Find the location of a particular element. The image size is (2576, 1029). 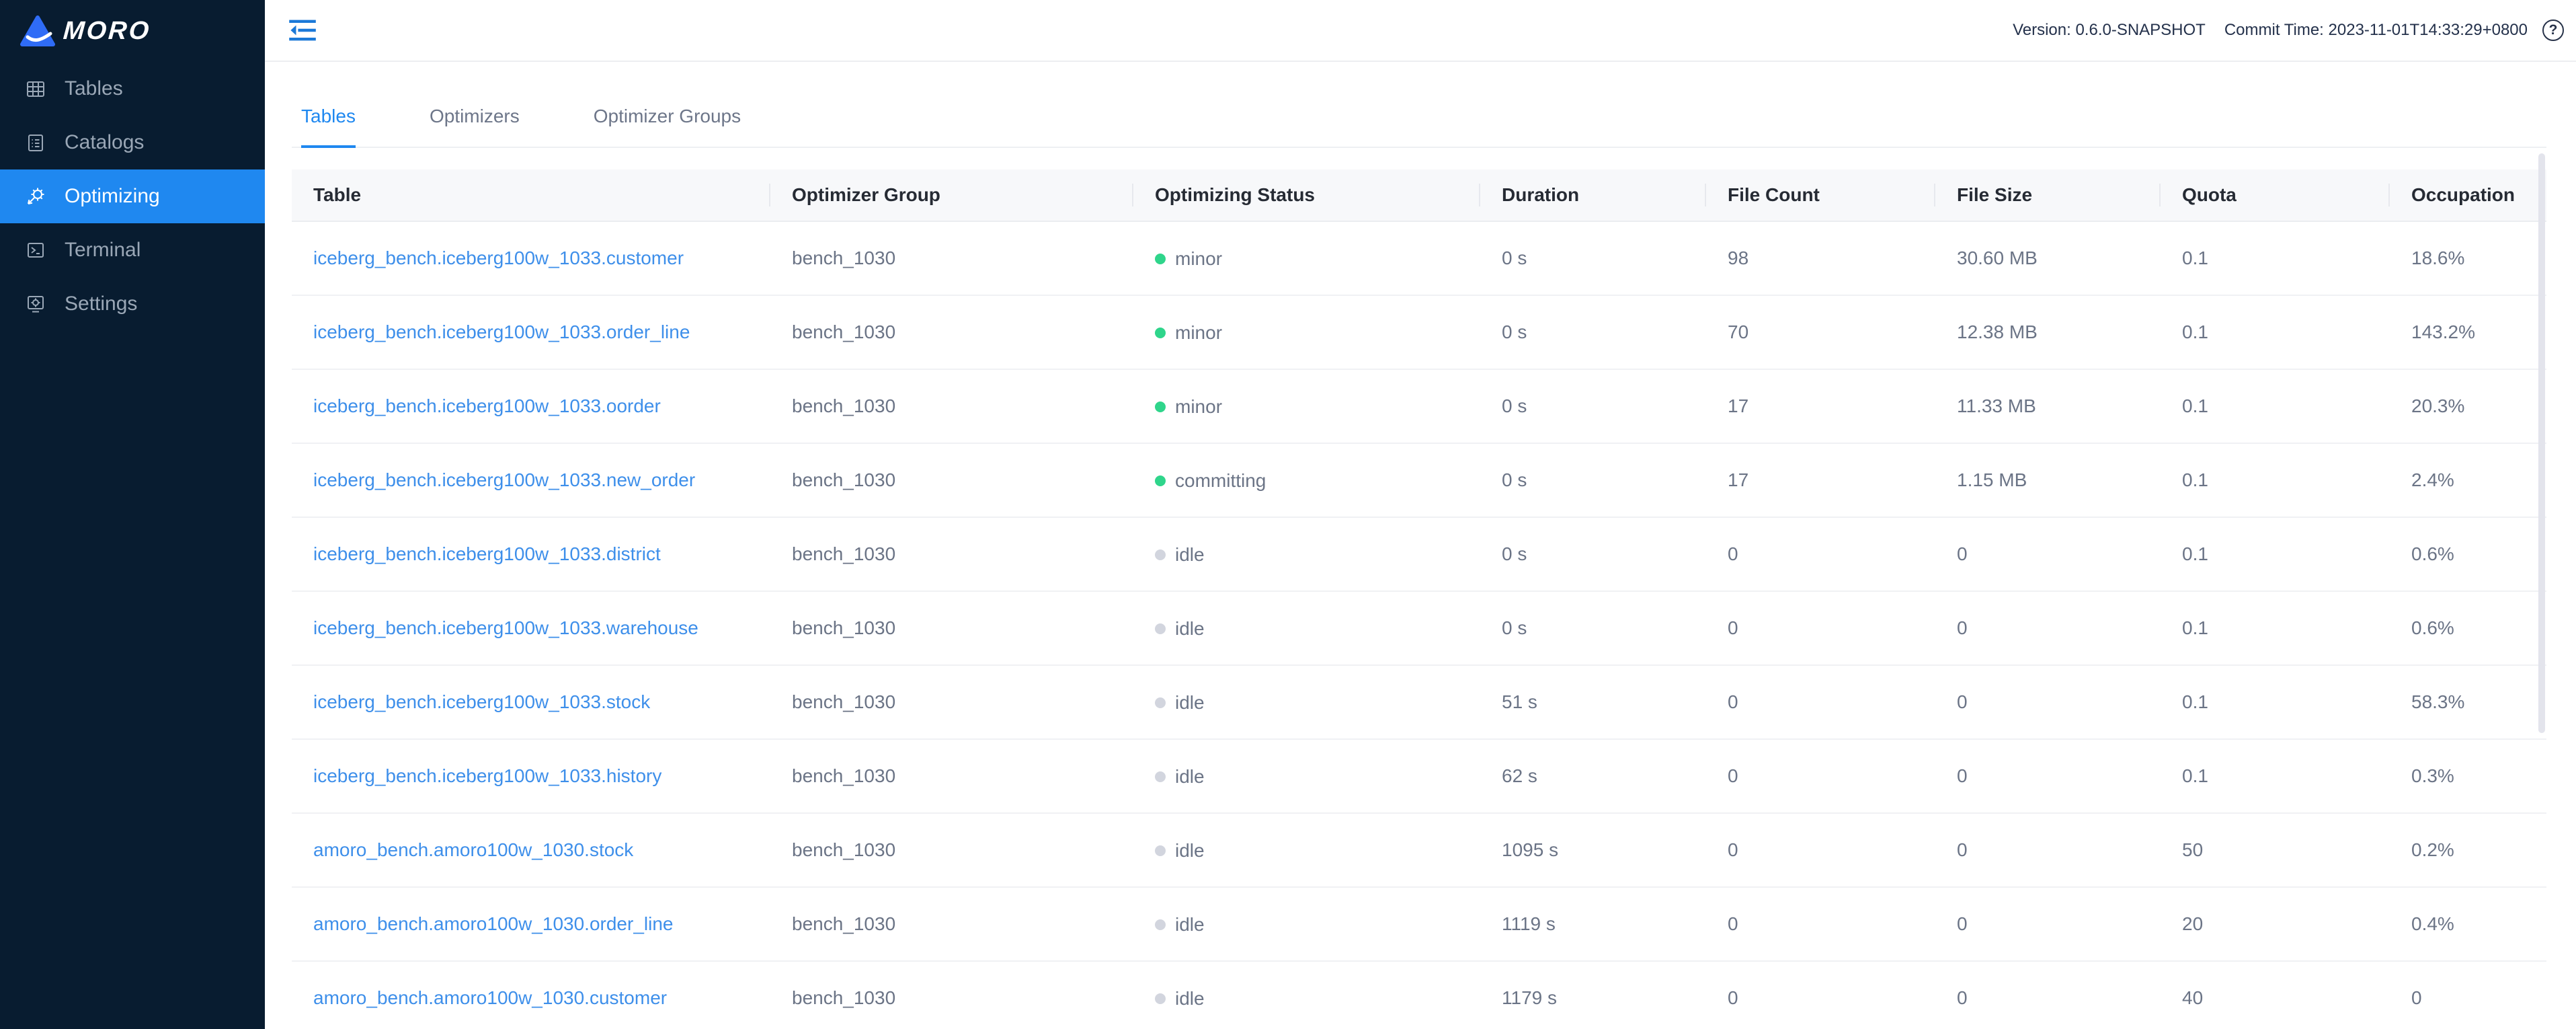

cell-occupation: 0 is located at coordinates (2468, 996).